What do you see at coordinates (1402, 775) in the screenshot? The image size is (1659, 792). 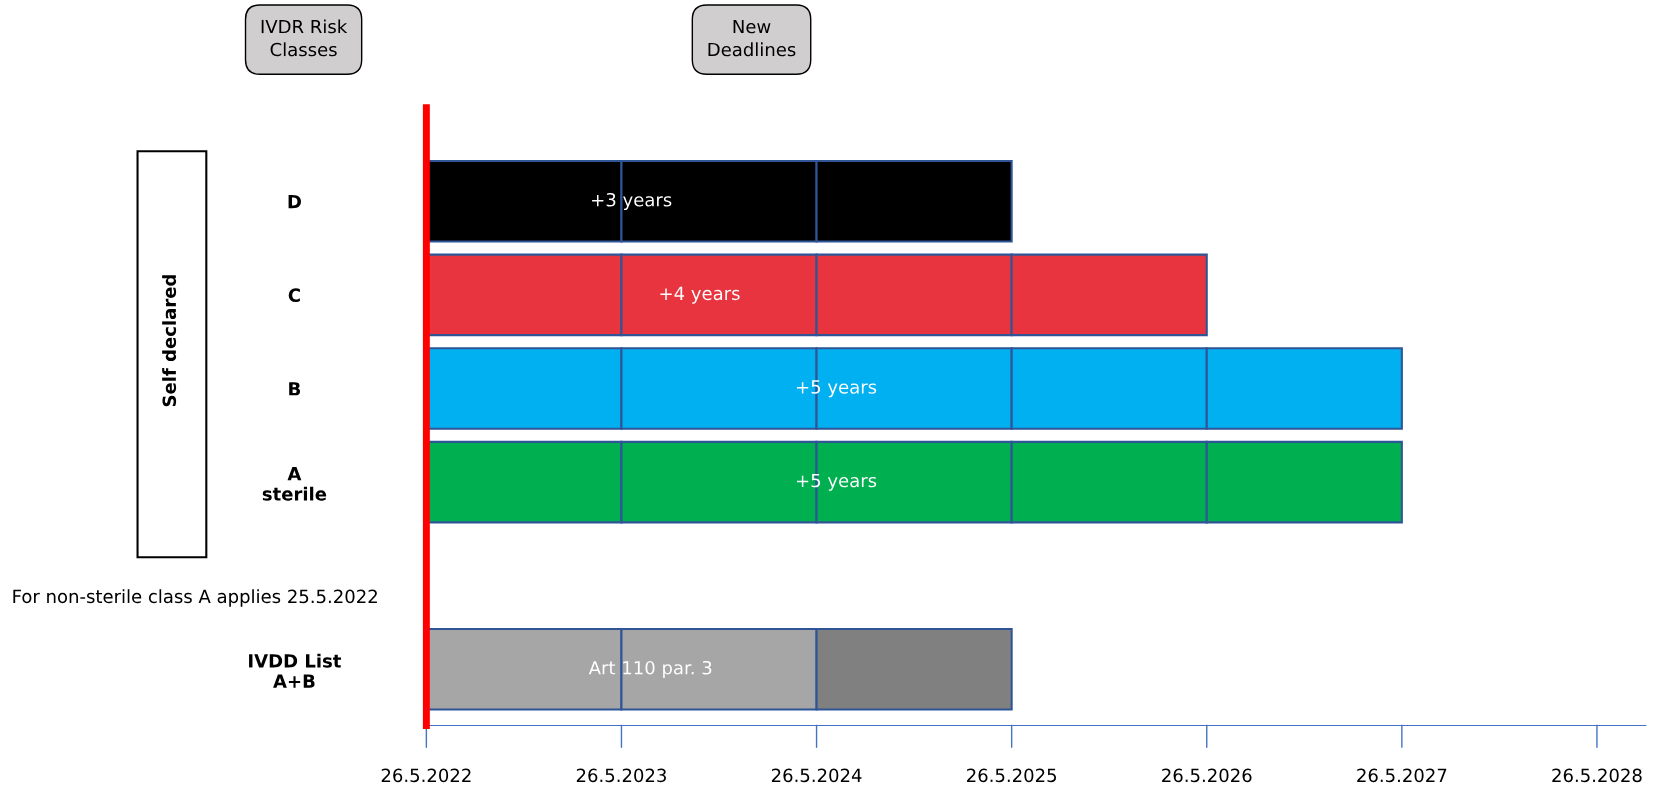 I see `text: 26.5.2027` at bounding box center [1402, 775].